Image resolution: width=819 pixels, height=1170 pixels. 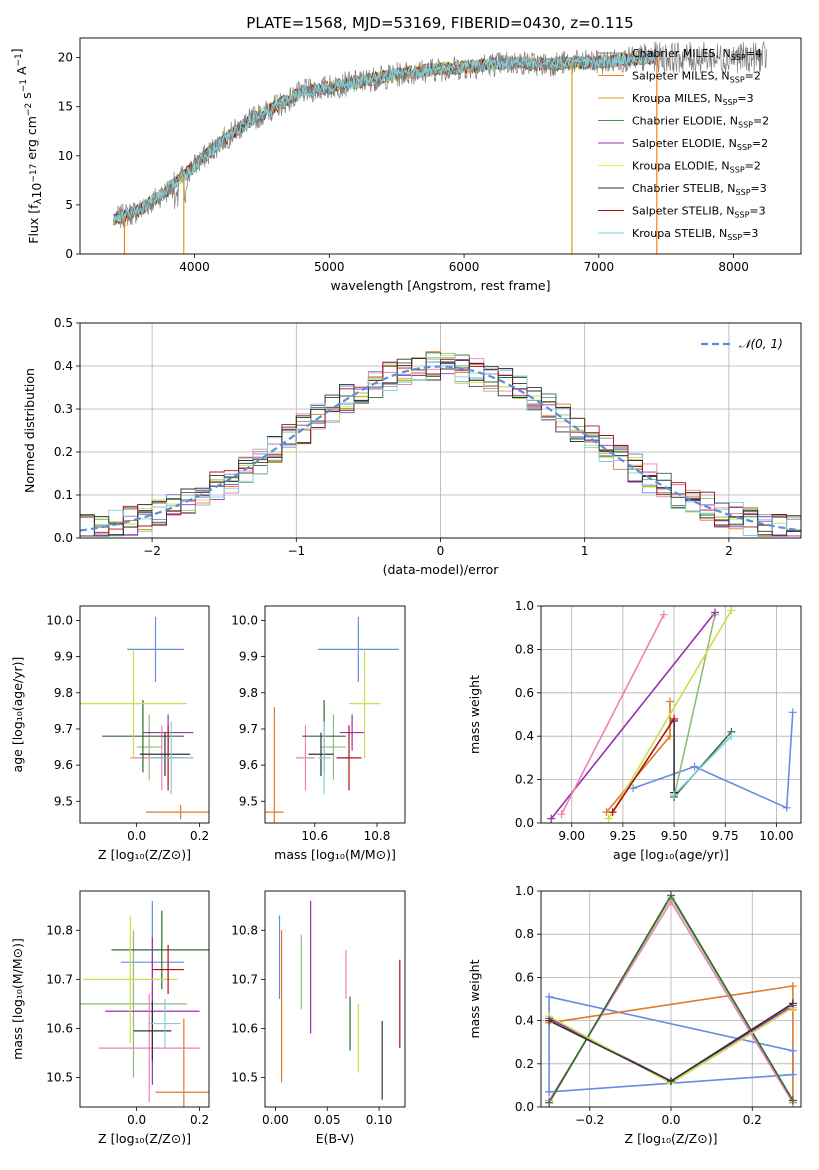 What do you see at coordinates (144, 1138) in the screenshot?
I see `x-axis-label: Z [log₁₀(Z/Z⊙)]` at bounding box center [144, 1138].